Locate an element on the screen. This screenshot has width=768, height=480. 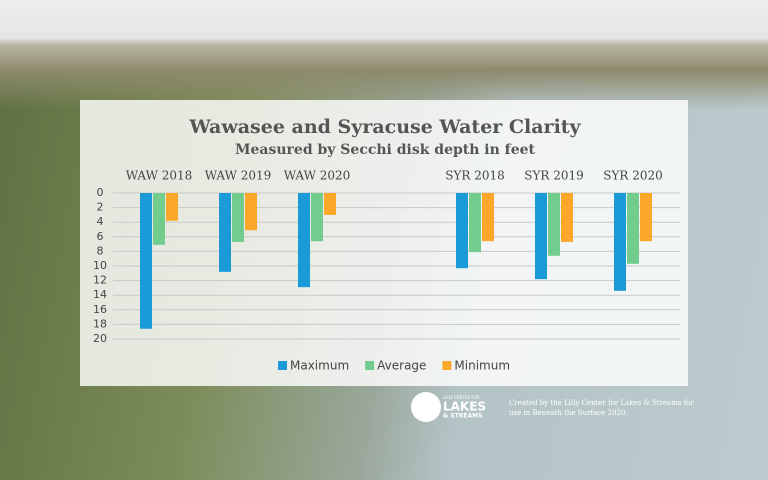
logo-bottom: & STREAMS is located at coordinates (462, 416).